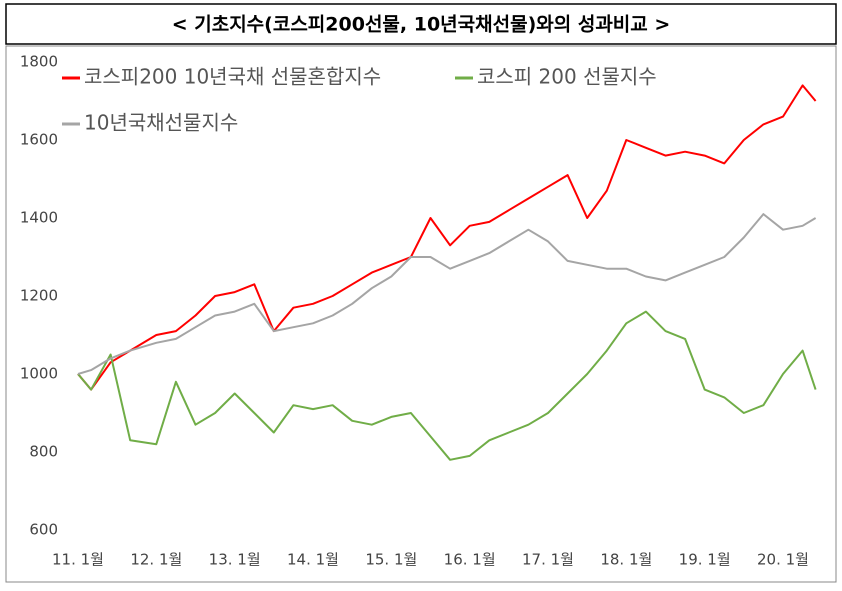 The image size is (842, 591). Describe the element at coordinates (232, 77) in the screenshot. I see `legend-label: 코스피200 10년국채 선물혼합지수` at that location.